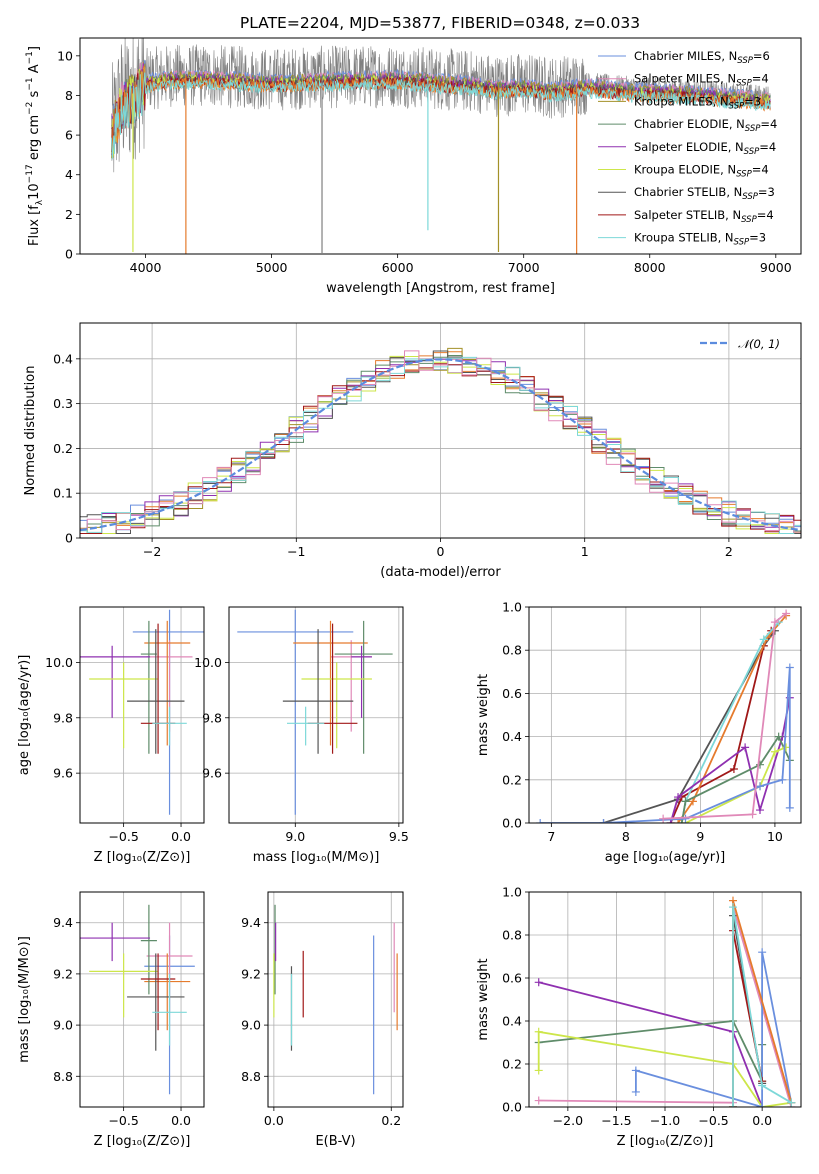 The width and height of the screenshot is (819, 1174). Describe the element at coordinates (30, 108) in the screenshot. I see `spectrum-ylabel-part: −2` at that location.